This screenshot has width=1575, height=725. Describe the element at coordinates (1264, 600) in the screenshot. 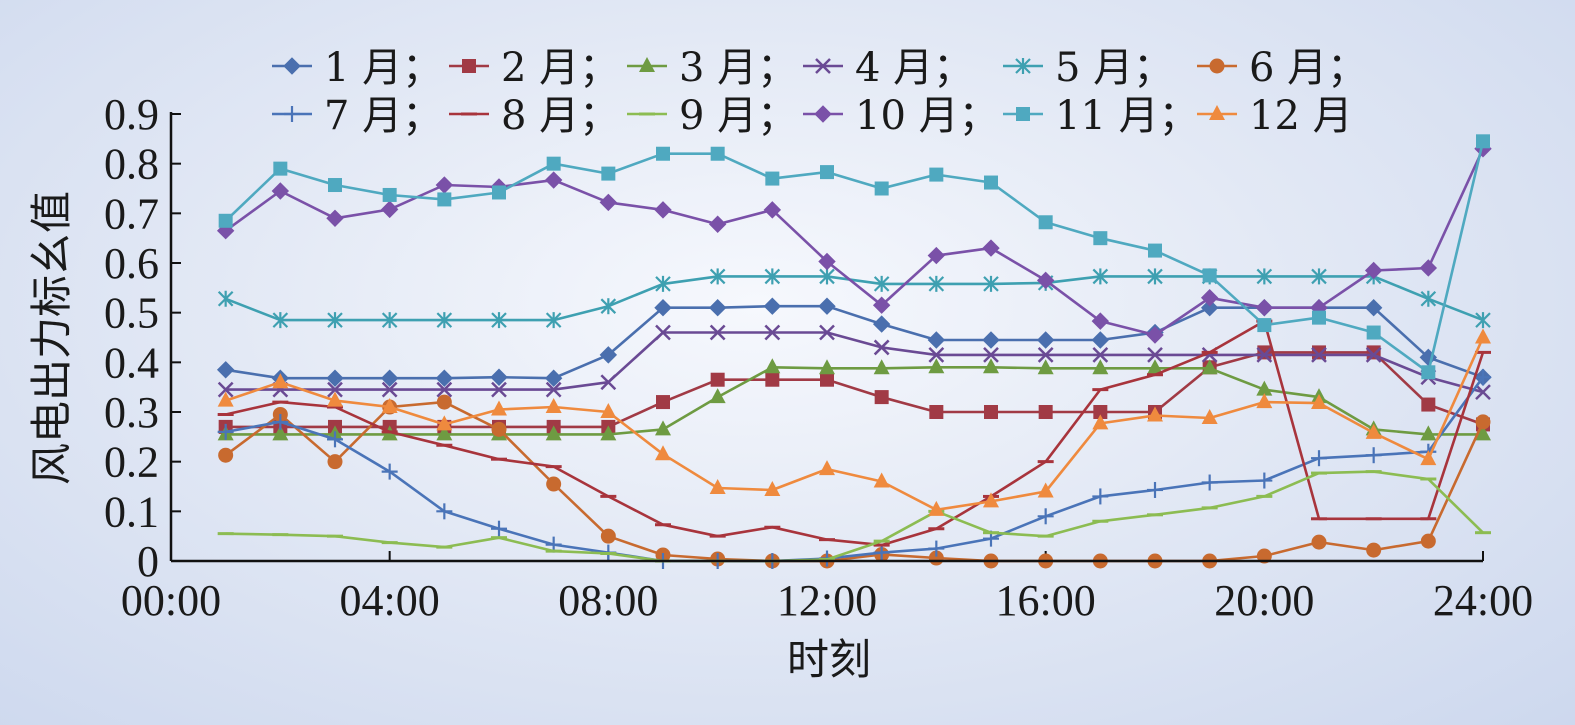

I see `x-tick-label: 20:00` at that location.